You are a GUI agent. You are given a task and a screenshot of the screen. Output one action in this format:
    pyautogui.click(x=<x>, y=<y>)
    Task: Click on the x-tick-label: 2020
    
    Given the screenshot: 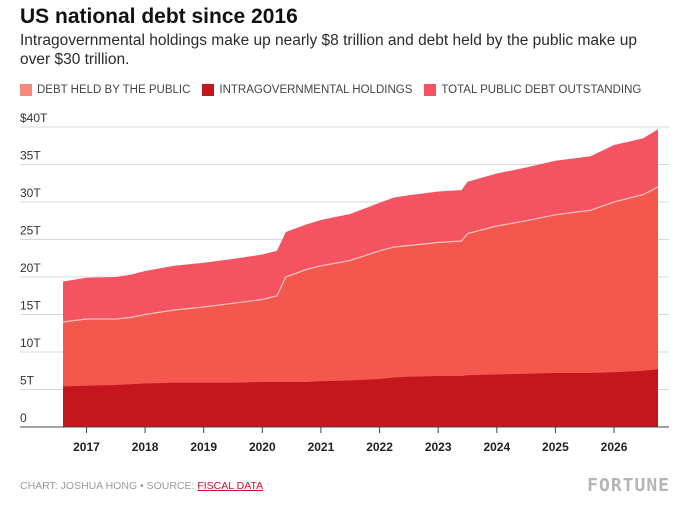 What is the action you would take?
    pyautogui.click(x=262, y=447)
    